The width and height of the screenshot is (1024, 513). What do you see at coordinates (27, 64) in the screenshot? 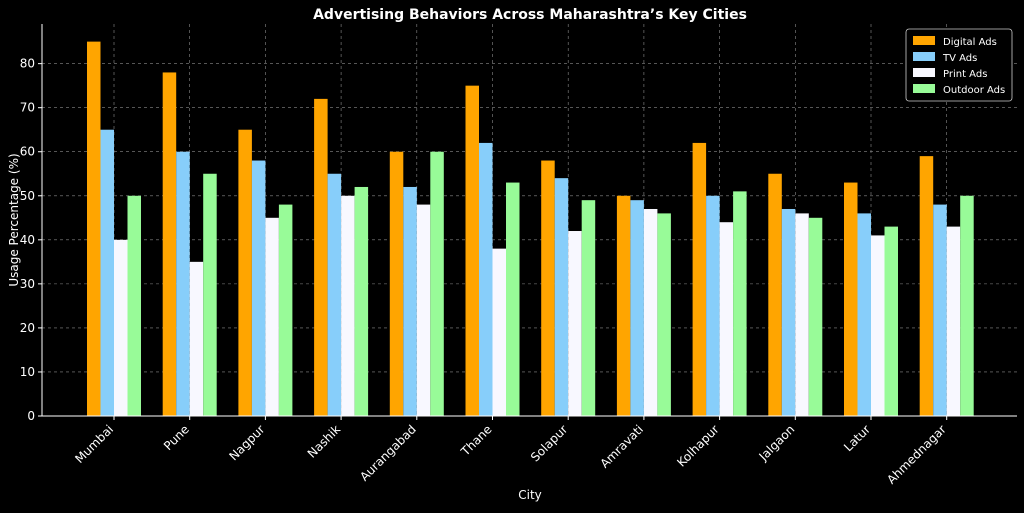
I see `y-tick-label: 80` at bounding box center [27, 64].